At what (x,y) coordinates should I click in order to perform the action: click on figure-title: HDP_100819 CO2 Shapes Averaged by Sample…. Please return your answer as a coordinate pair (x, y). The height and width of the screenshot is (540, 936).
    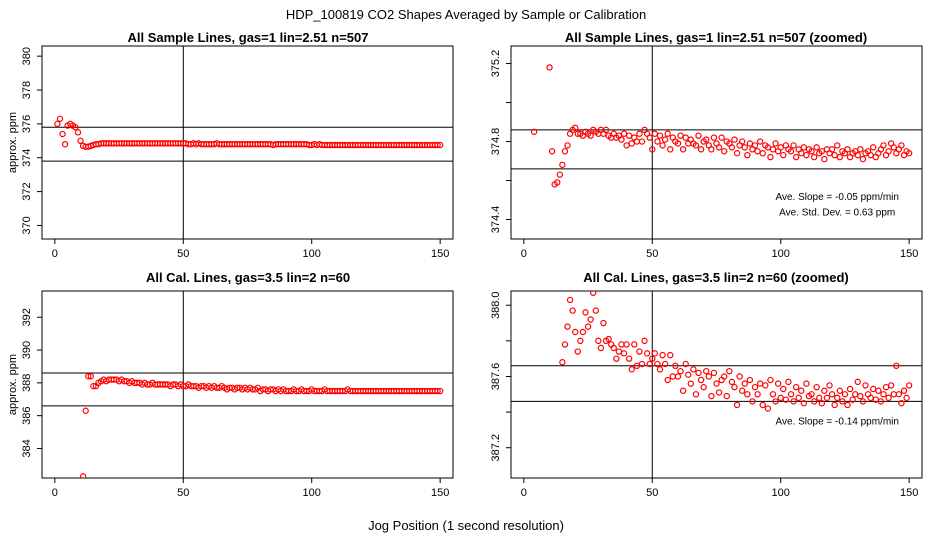
    Looking at the image, I should click on (466, 14).